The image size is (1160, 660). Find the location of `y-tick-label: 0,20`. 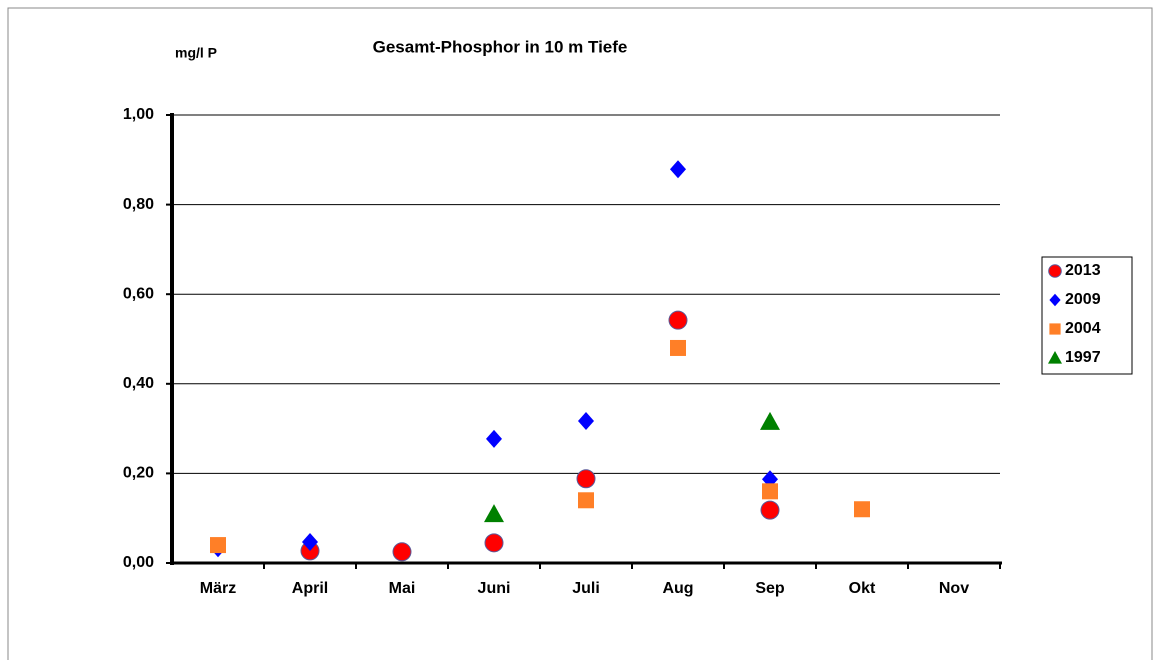

y-tick-label: 0,20 is located at coordinates (138, 473).